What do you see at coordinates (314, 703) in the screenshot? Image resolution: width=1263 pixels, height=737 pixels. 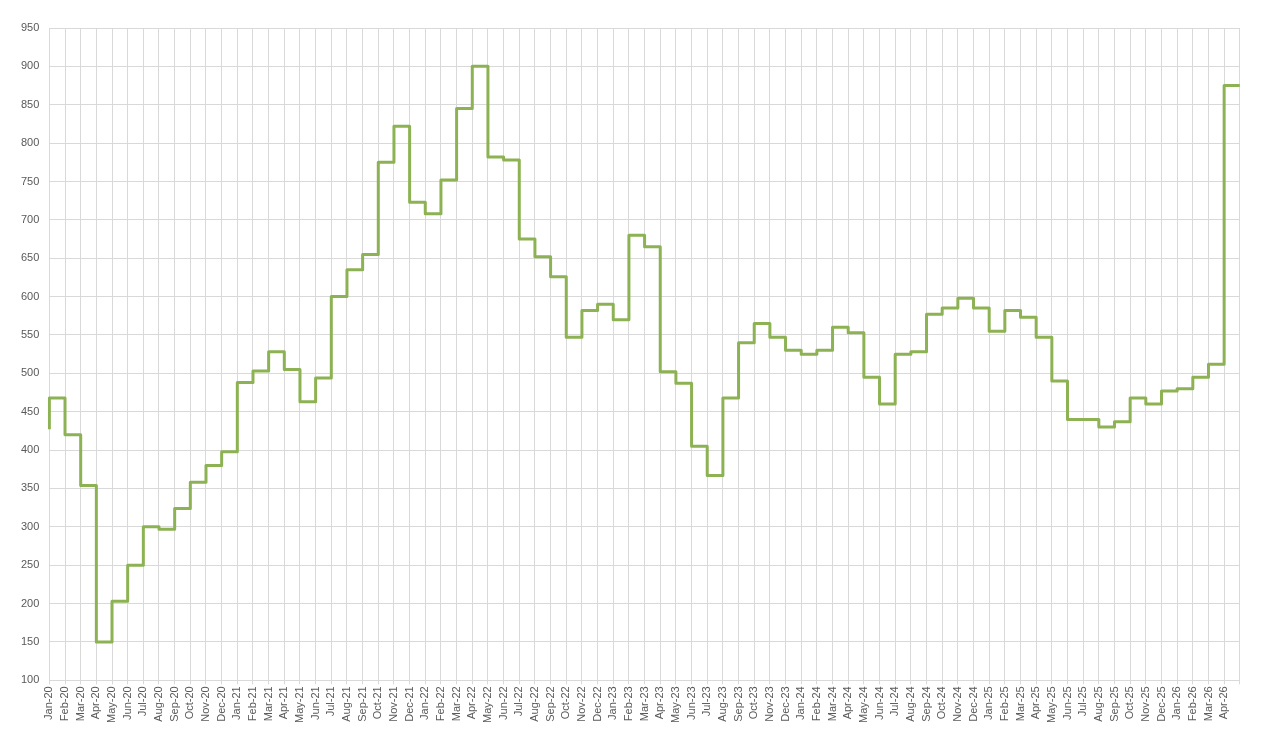 I see `x-tick-label: Jun-21` at bounding box center [314, 703].